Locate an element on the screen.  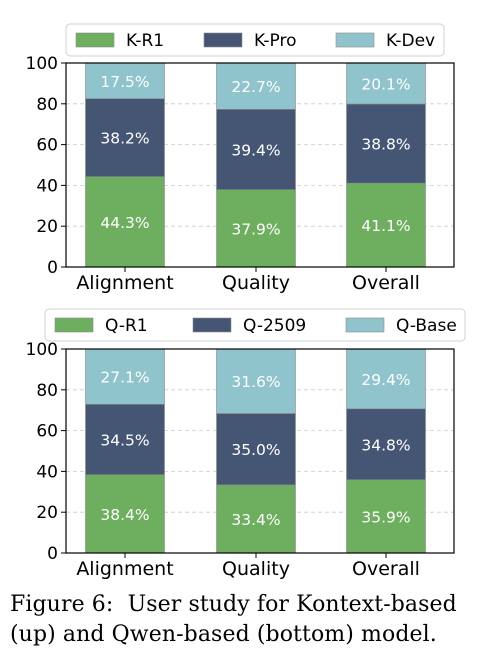
legend: K-R1 K-Pro K-Dev is located at coordinates (255, 40).